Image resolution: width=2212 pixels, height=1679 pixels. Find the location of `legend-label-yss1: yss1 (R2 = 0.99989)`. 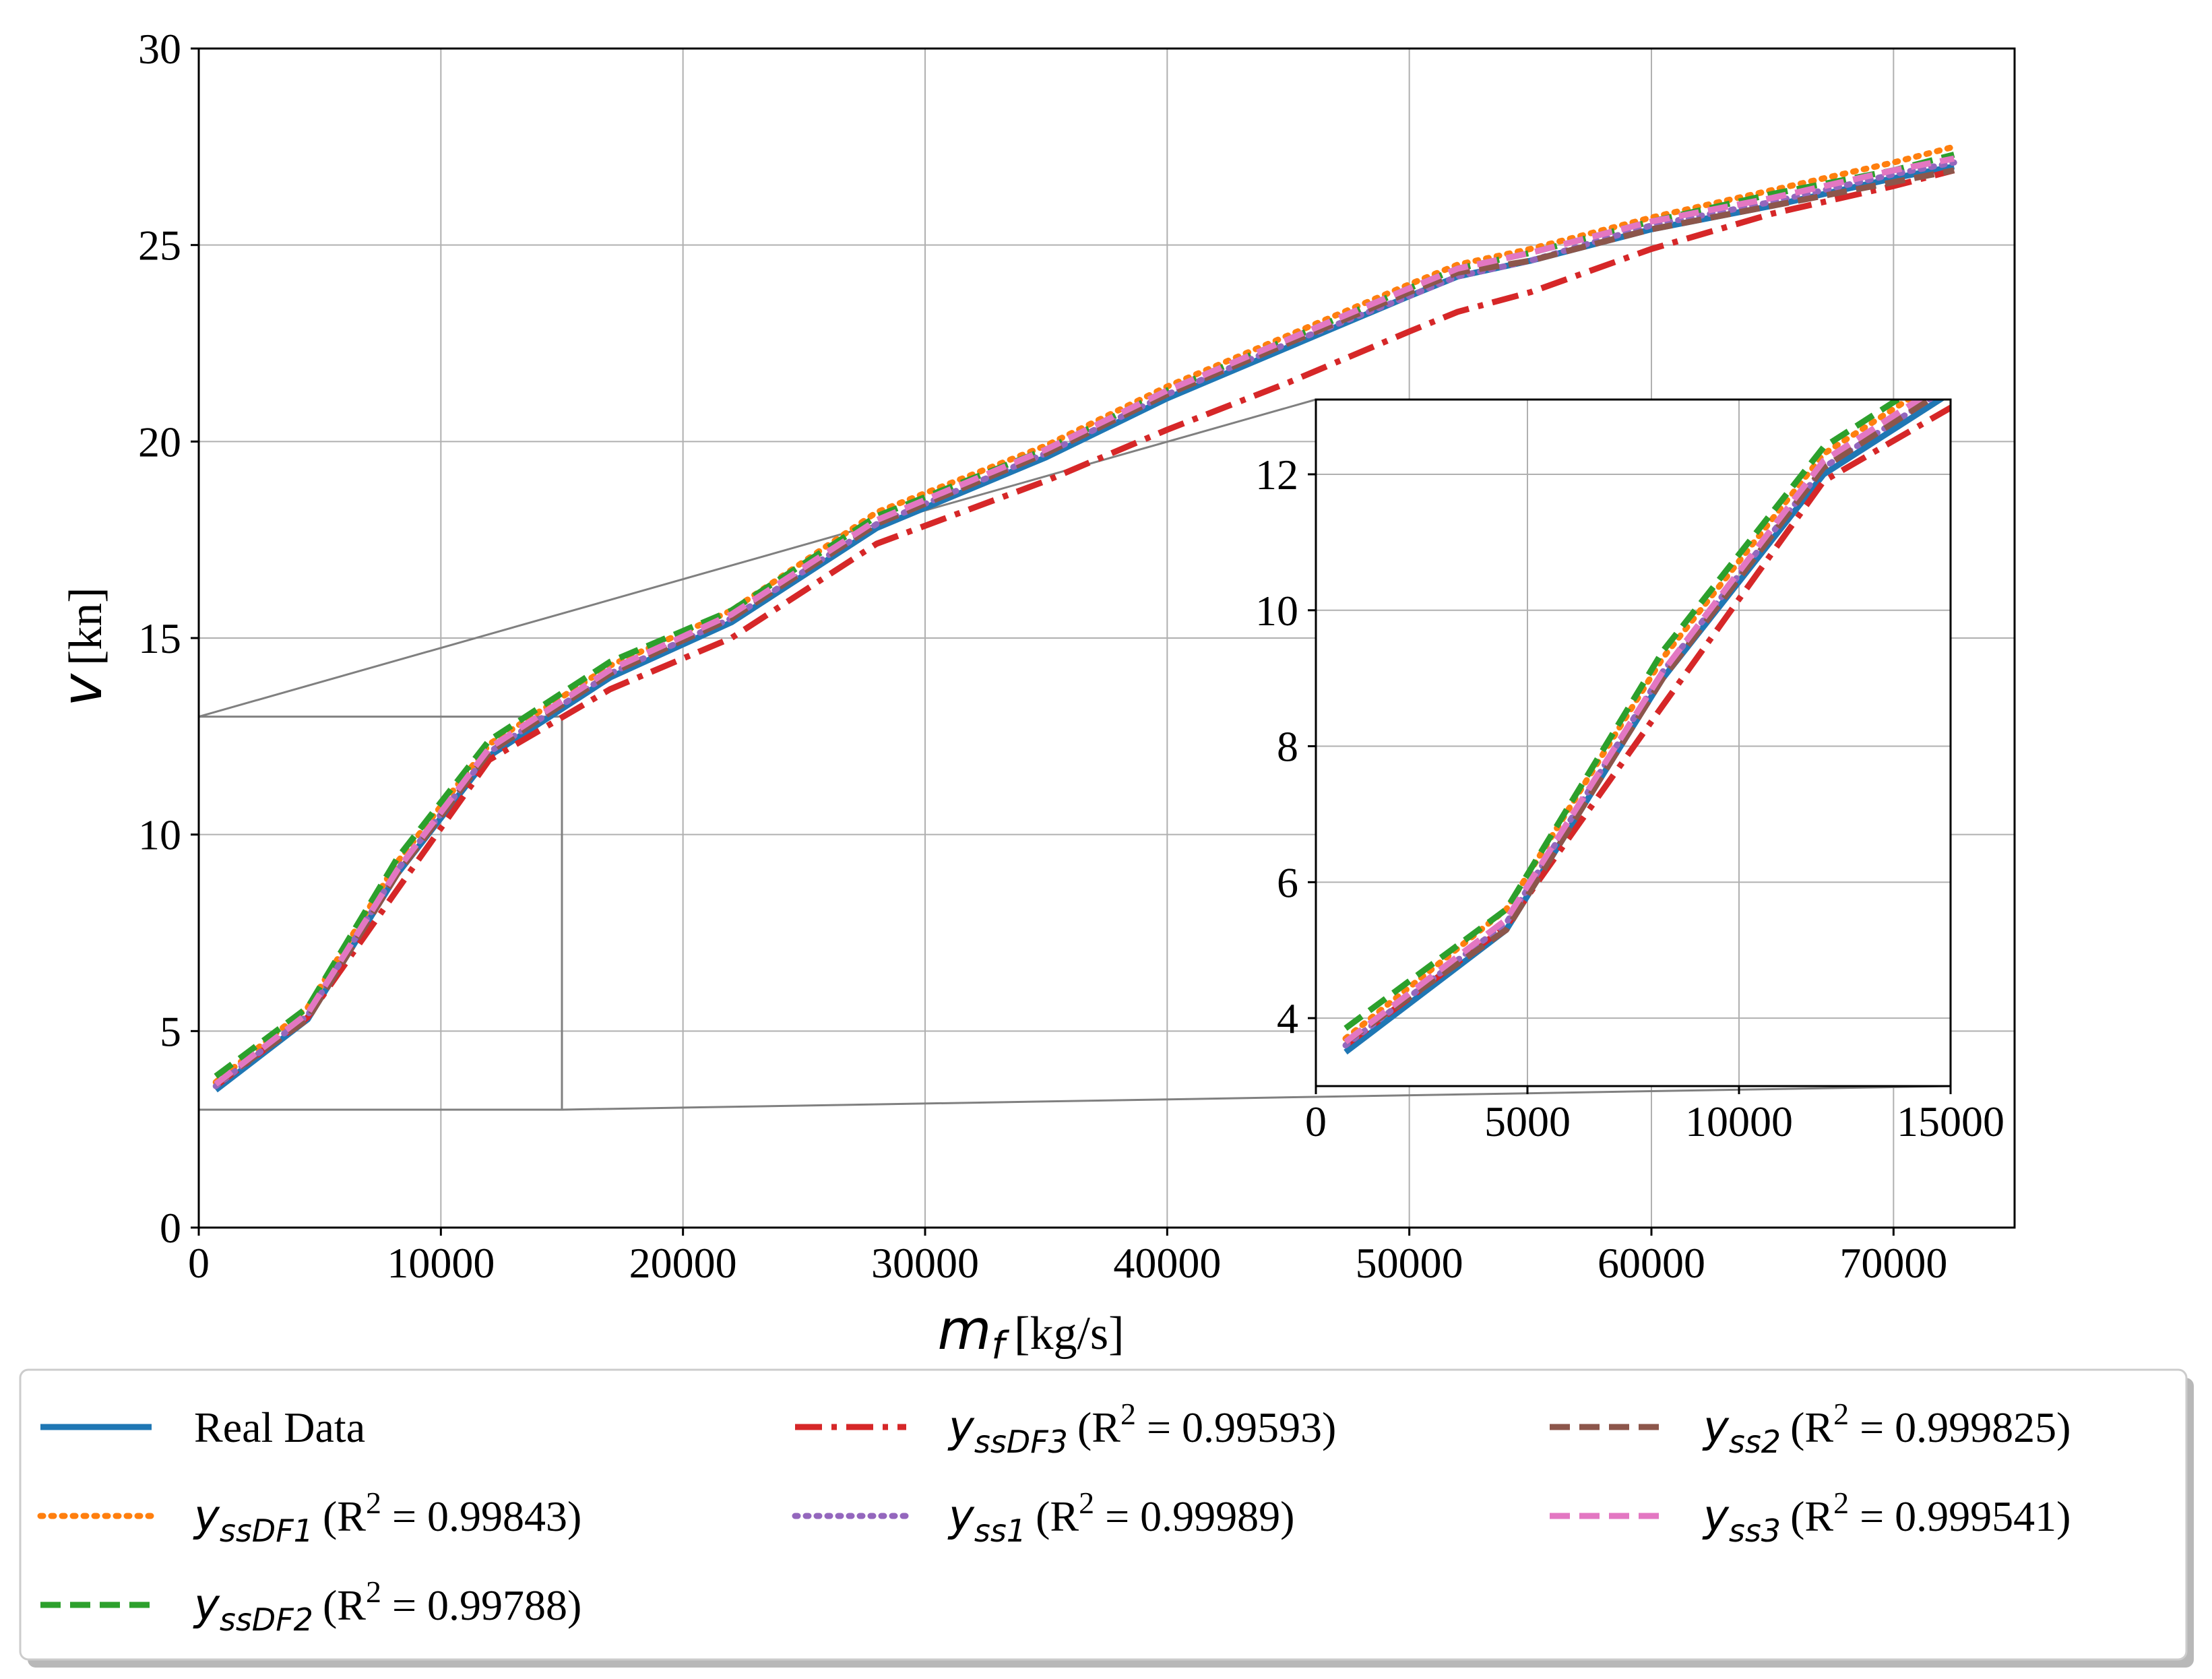

legend-label-yss1: yss1 (R2 = 0.99989) is located at coordinates (1120, 1517).